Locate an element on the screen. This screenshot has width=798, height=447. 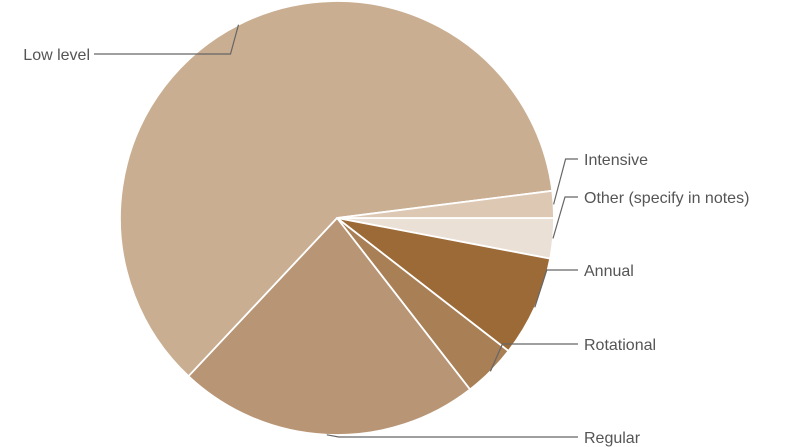
pie-label-intensive: Intensive is located at coordinates (600, 178).